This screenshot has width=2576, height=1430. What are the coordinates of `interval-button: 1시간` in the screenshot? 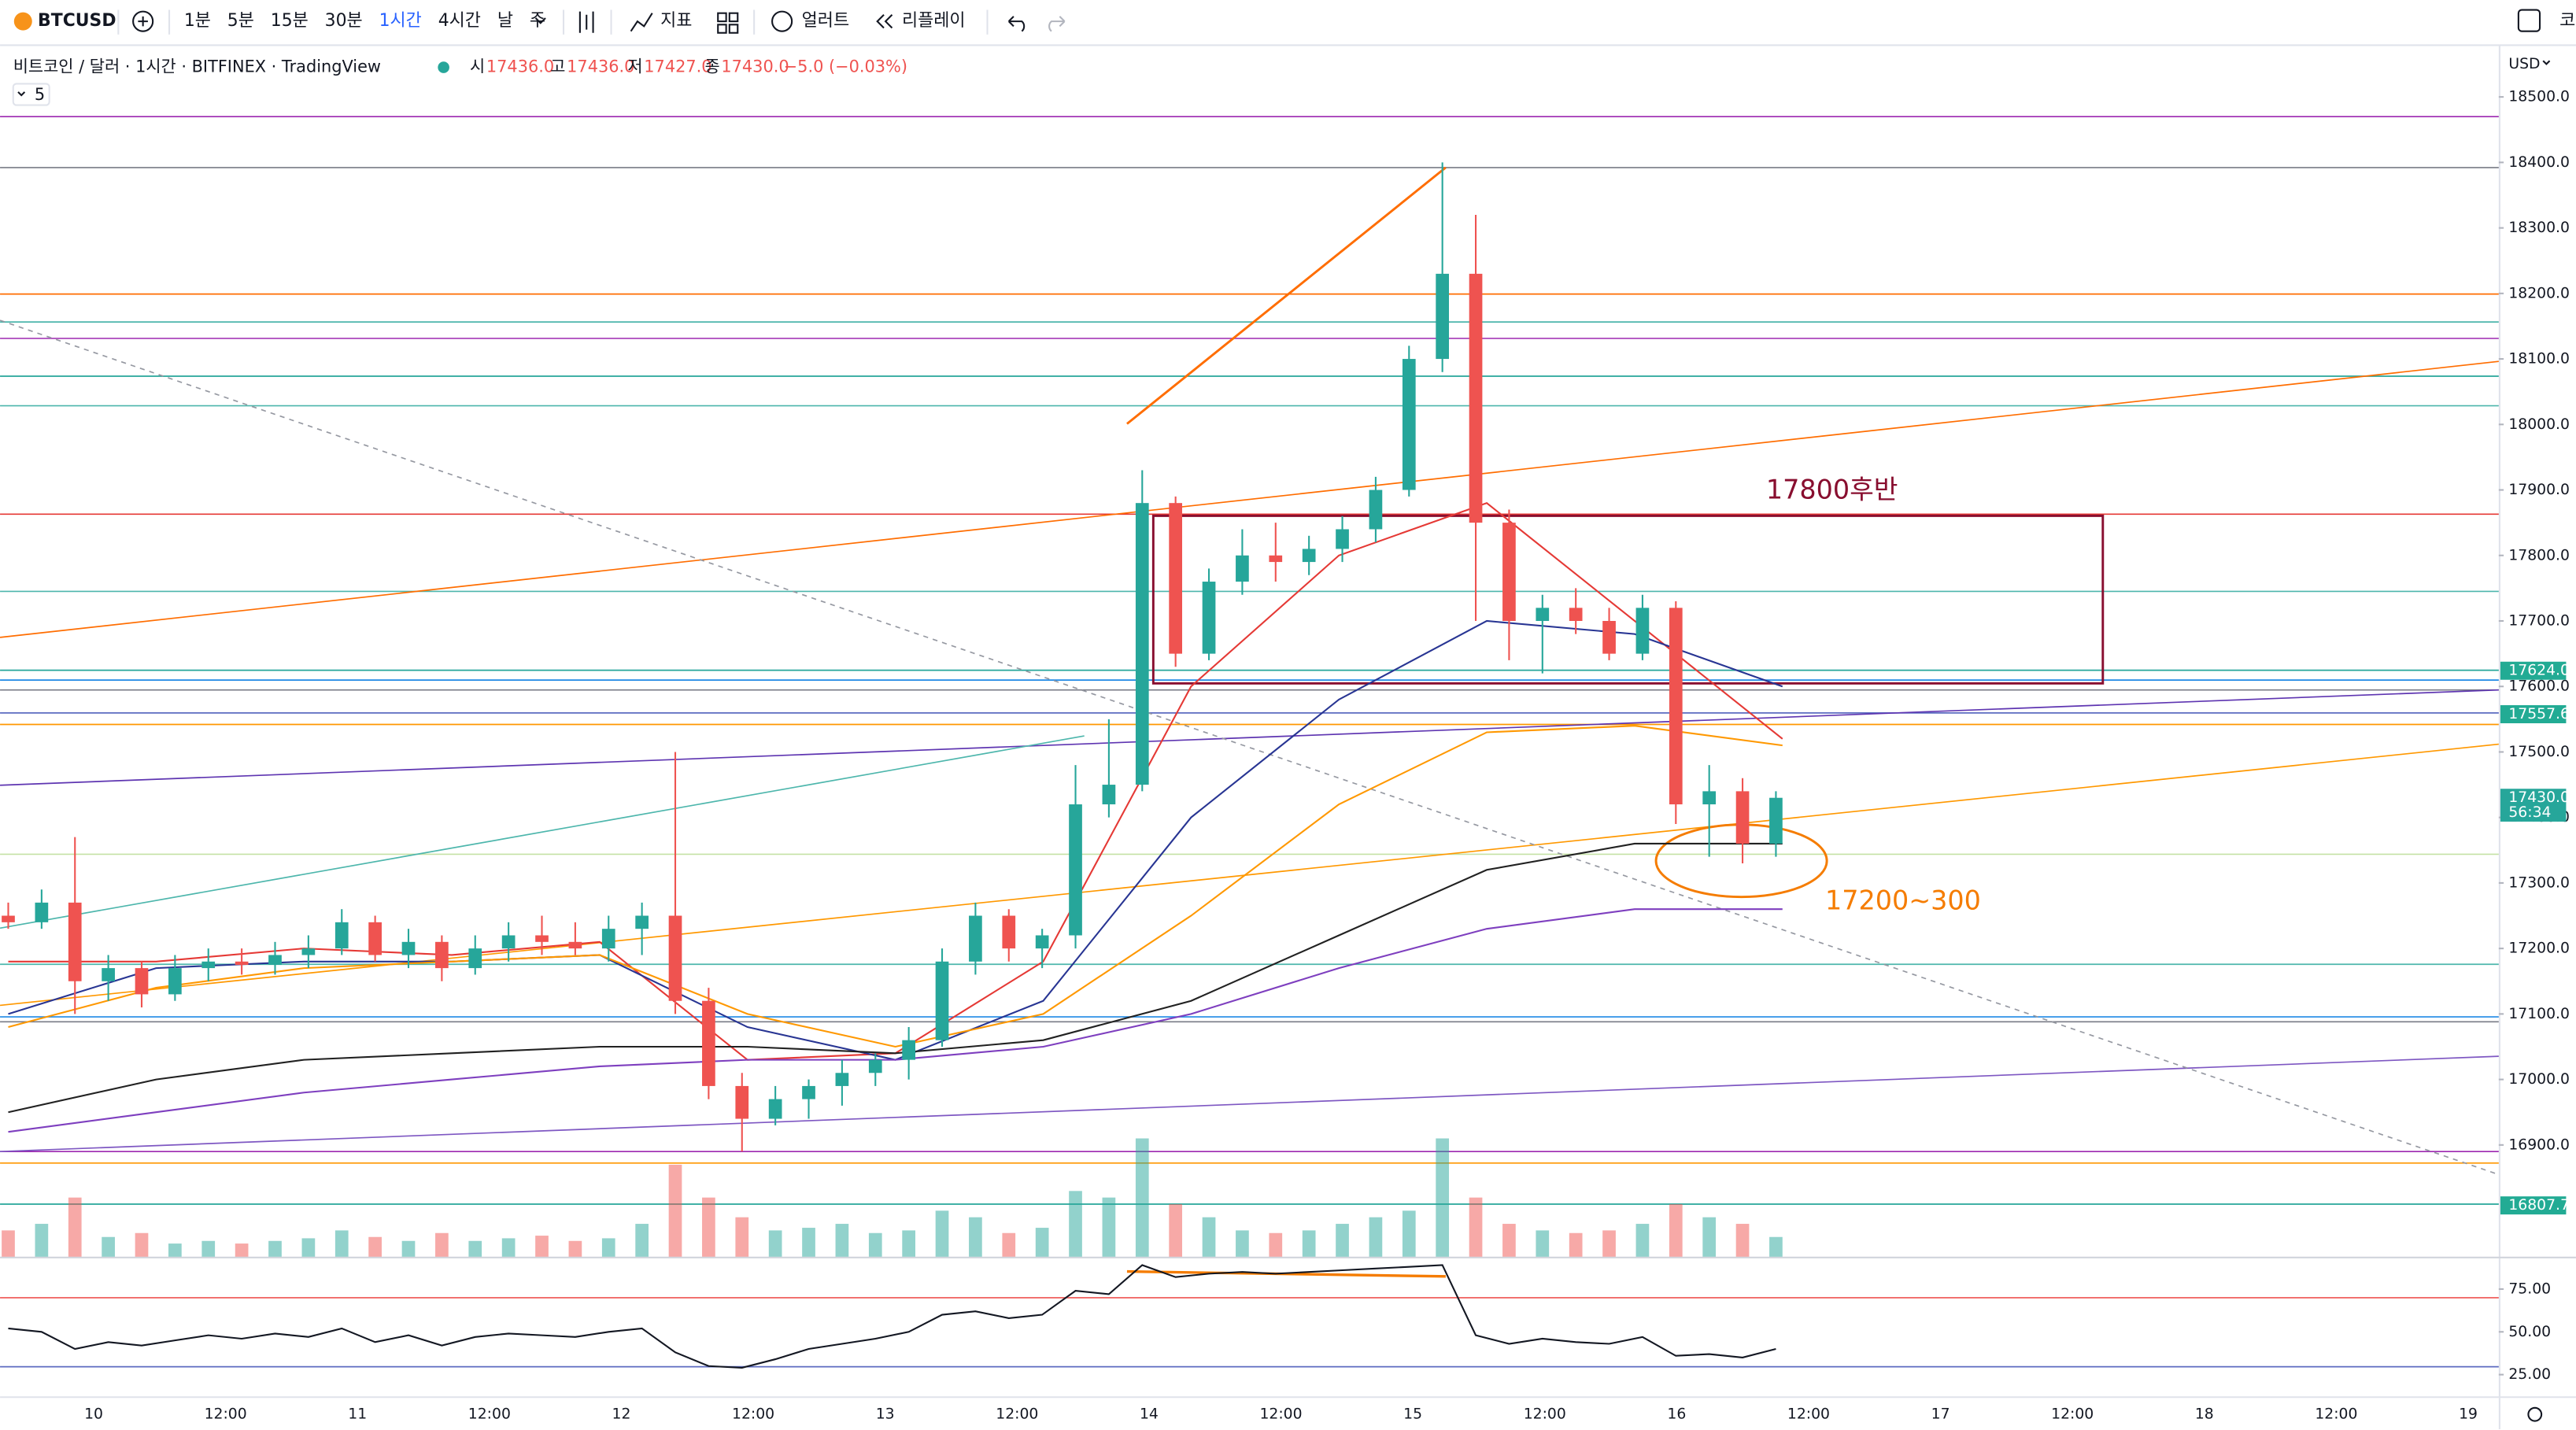 It's located at (400, 21).